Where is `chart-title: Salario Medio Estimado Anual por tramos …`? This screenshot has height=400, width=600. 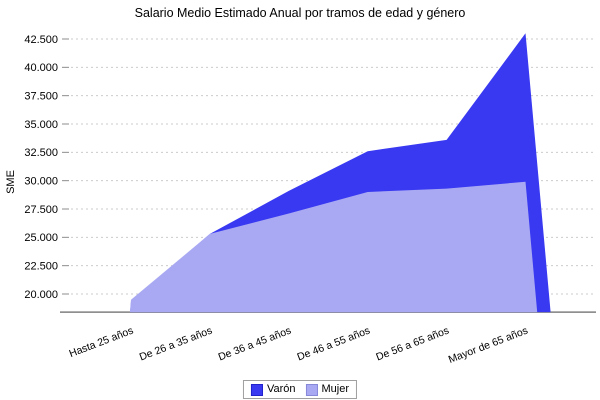 chart-title: Salario Medio Estimado Anual por tramos … is located at coordinates (300, 13).